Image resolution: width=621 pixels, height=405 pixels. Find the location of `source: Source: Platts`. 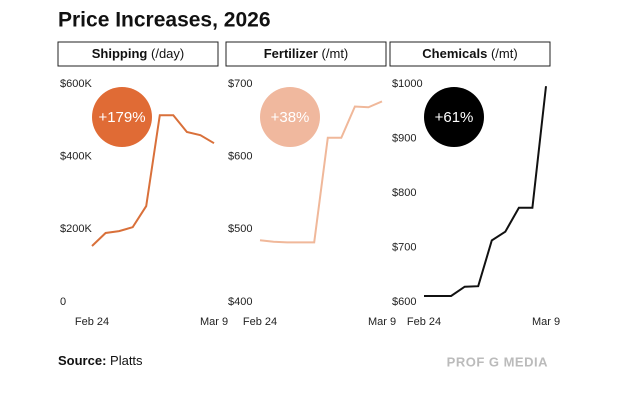

source: Source: Platts is located at coordinates (100, 360).